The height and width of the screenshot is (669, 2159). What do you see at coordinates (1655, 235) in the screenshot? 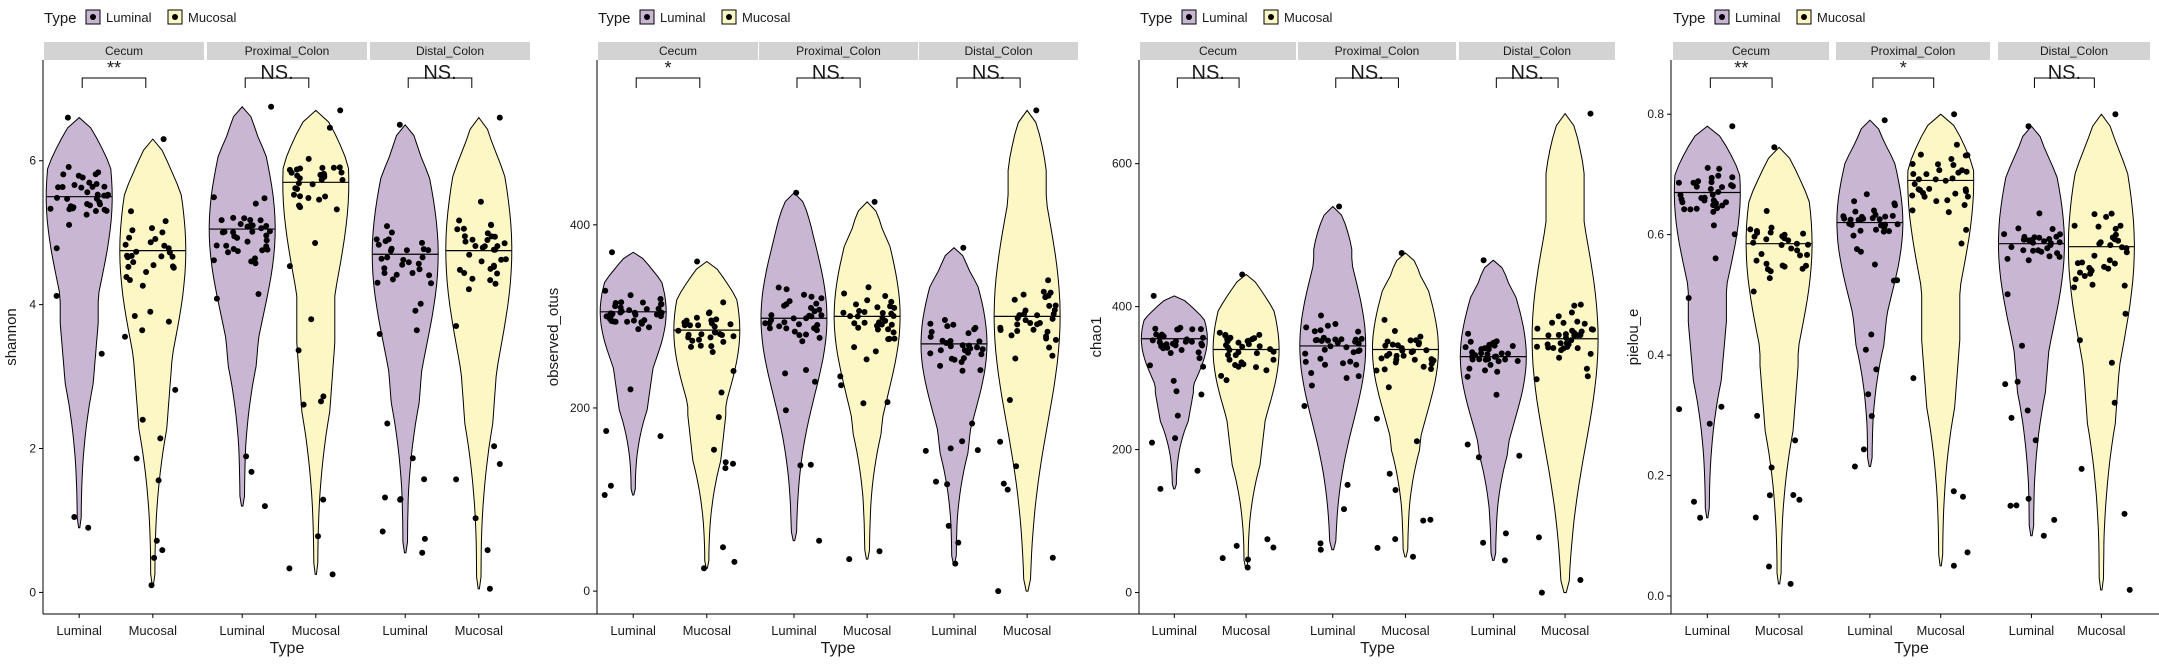
I see `y-tick-label: 0.6` at bounding box center [1655, 235].